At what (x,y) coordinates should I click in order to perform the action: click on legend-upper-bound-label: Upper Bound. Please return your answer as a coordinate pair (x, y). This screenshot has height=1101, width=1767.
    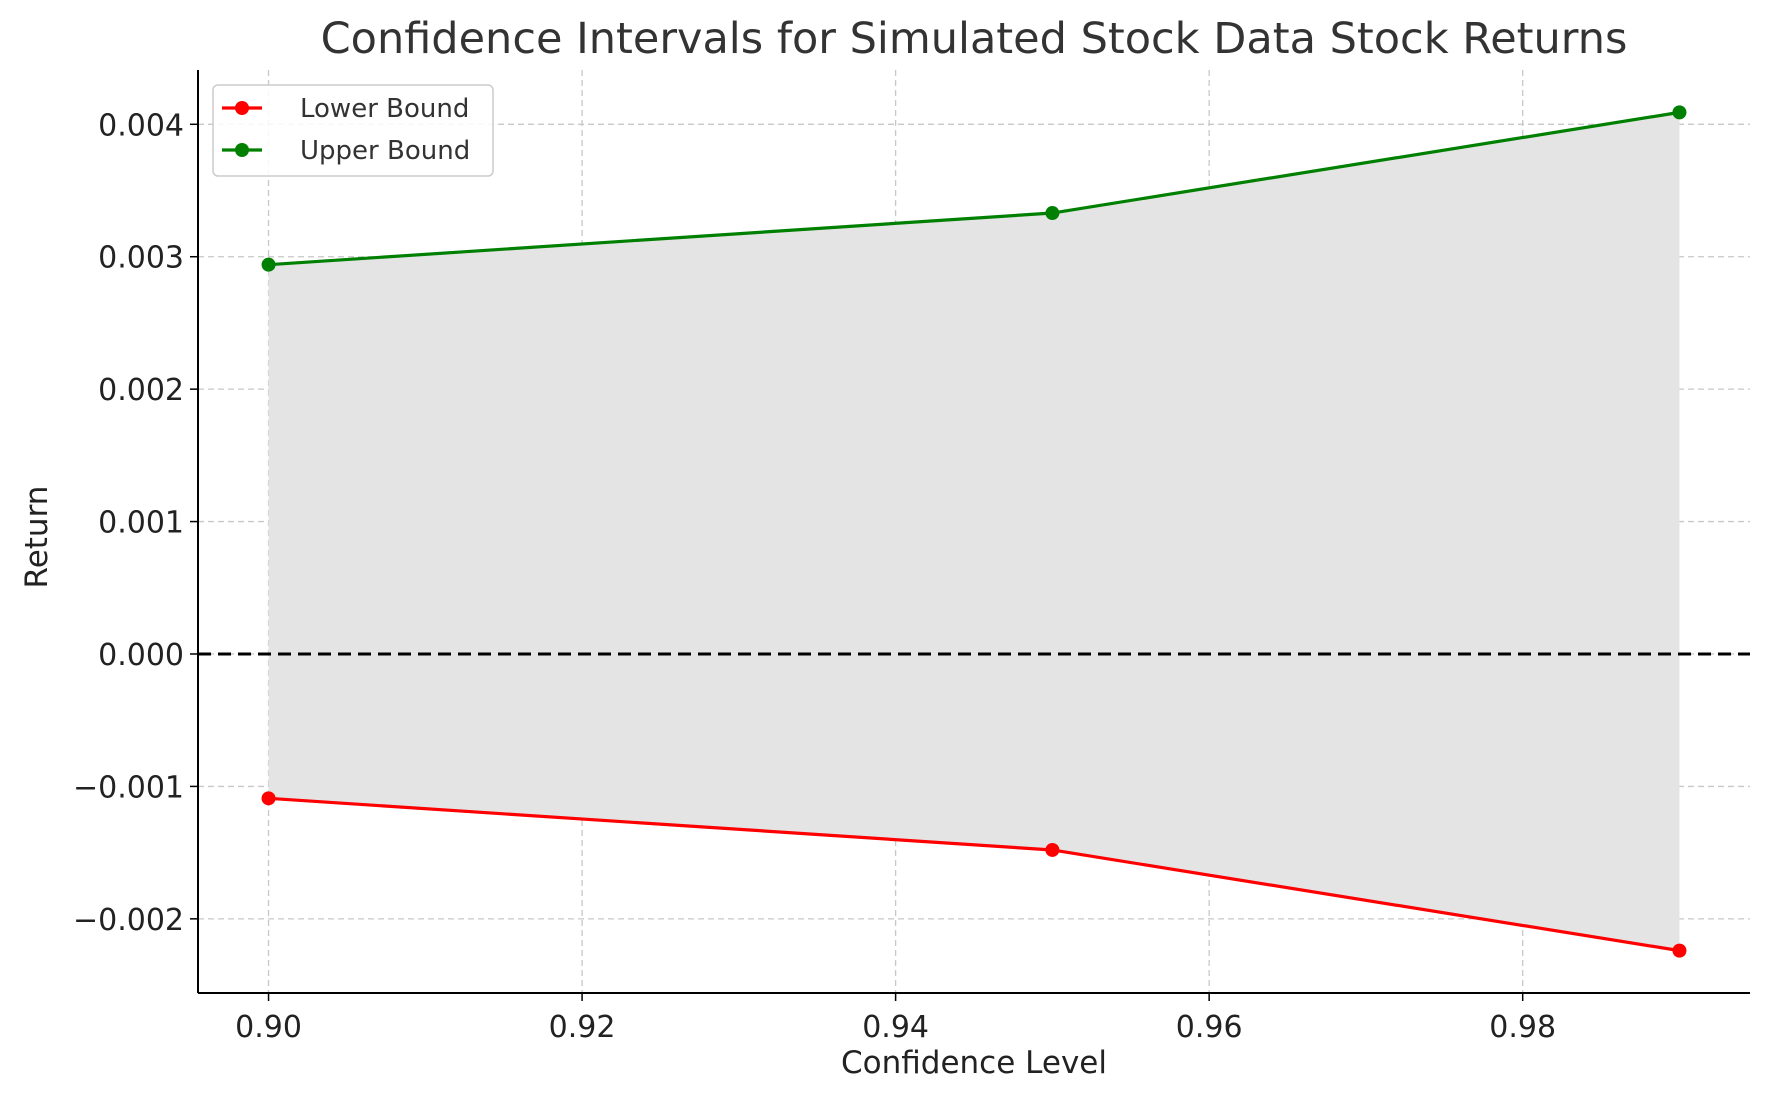
    Looking at the image, I should click on (385, 151).